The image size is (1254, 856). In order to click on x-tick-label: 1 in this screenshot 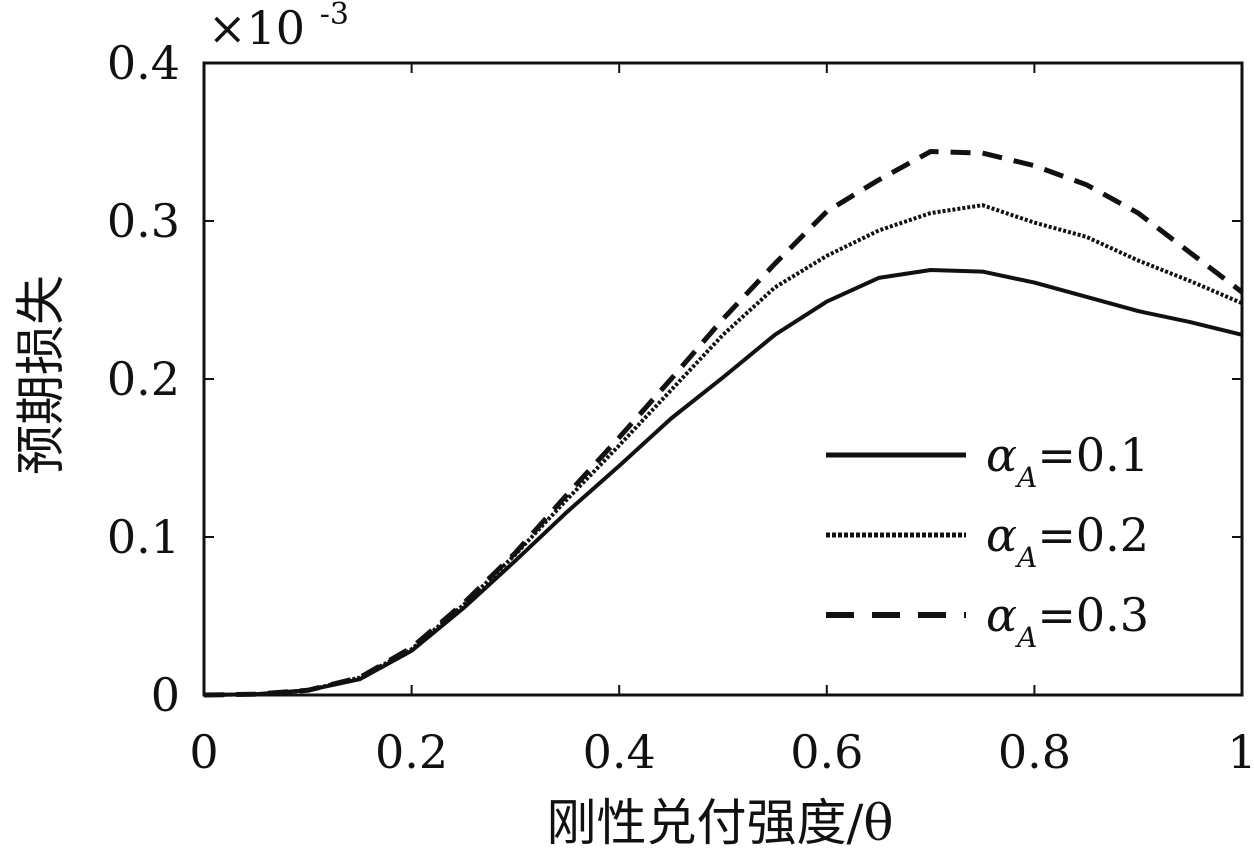, I will do `click(1240, 752)`.